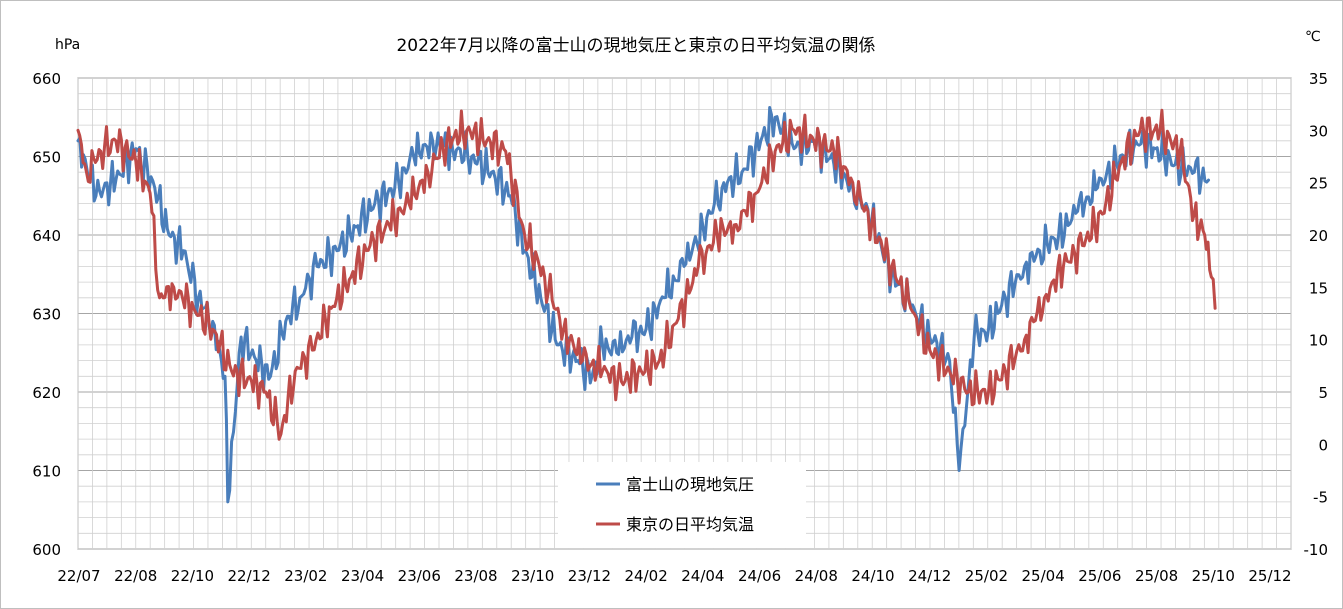 The image size is (1343, 609). What do you see at coordinates (249, 576) in the screenshot?
I see `x-tick-label: 22/12` at bounding box center [249, 576].